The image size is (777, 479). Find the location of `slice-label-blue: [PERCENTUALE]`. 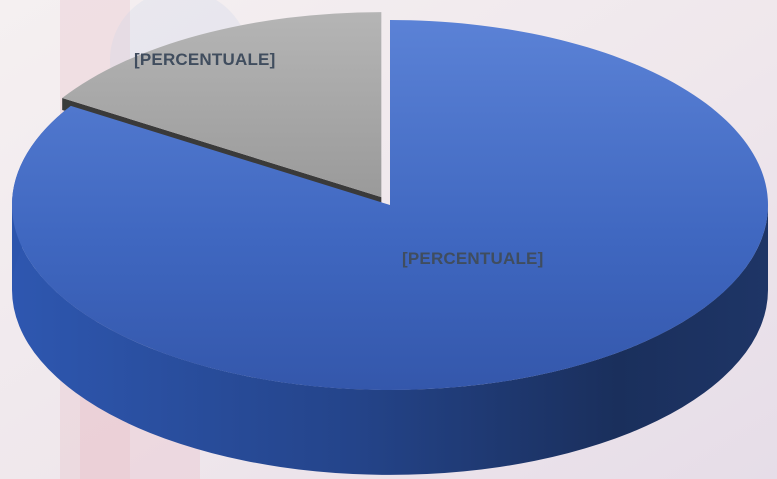

slice-label-blue: [PERCENTUALE] is located at coordinates (473, 258).